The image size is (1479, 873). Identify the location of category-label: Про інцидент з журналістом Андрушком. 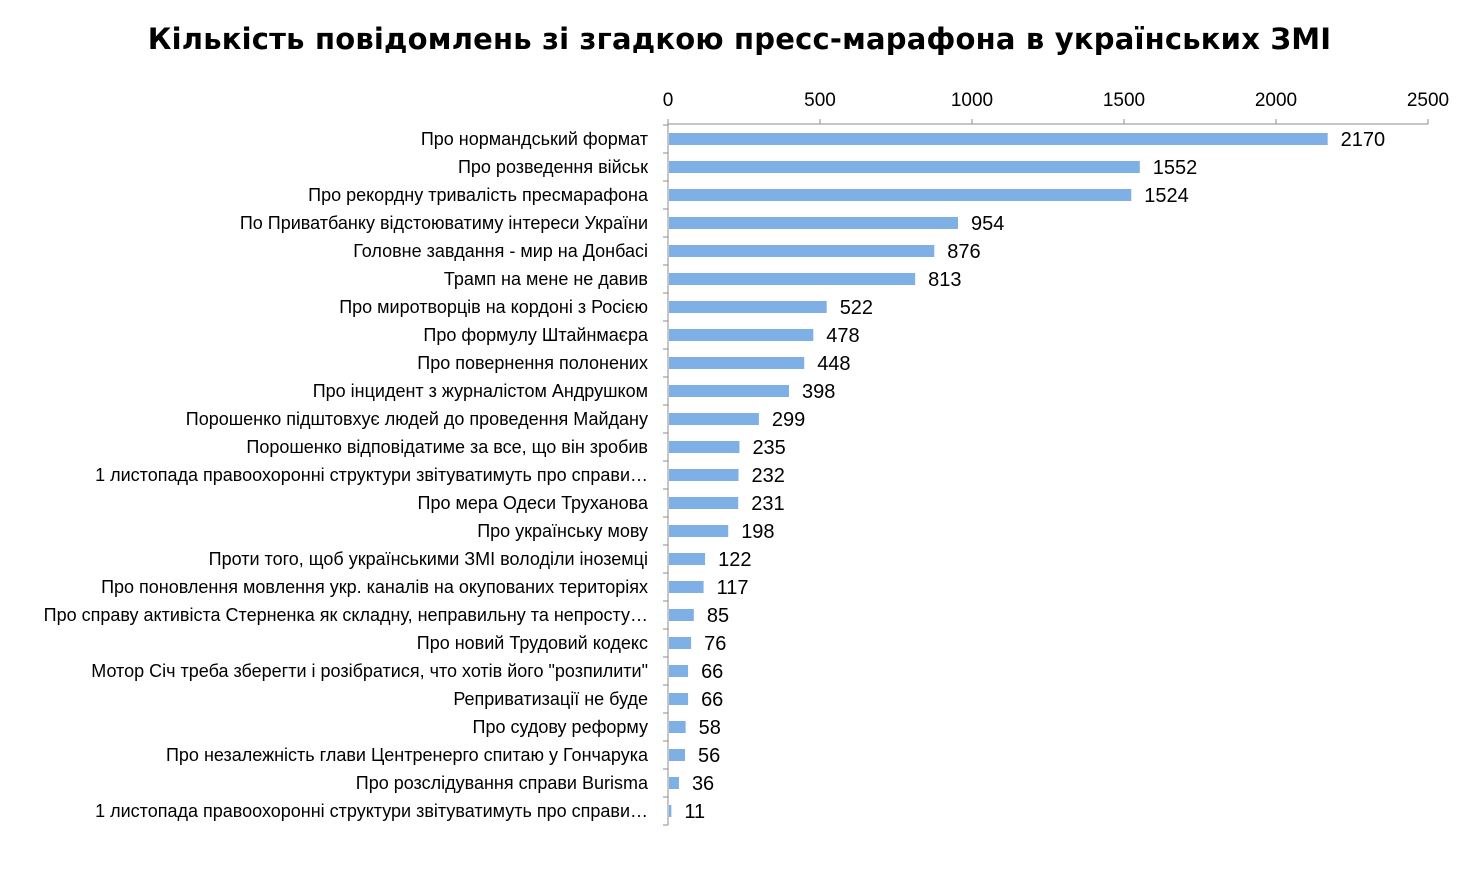
(480, 391).